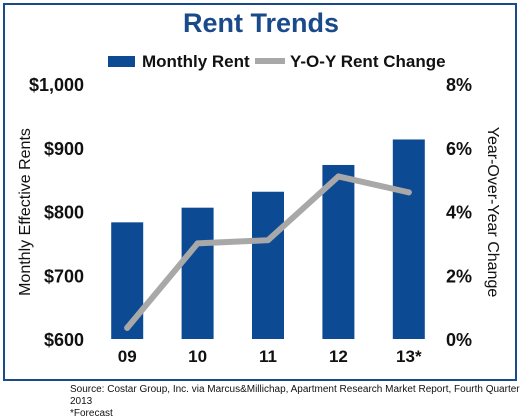 The height and width of the screenshot is (420, 522). What do you see at coordinates (197, 356) in the screenshot?
I see `x-tick-label: 10` at bounding box center [197, 356].